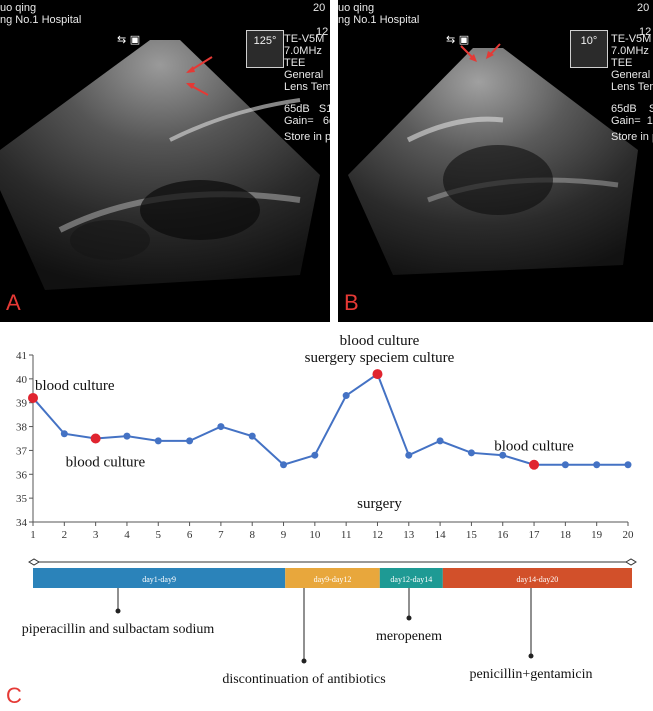  Describe the element at coordinates (22, 475) in the screenshot. I see `y-tick-label: 36` at that location.